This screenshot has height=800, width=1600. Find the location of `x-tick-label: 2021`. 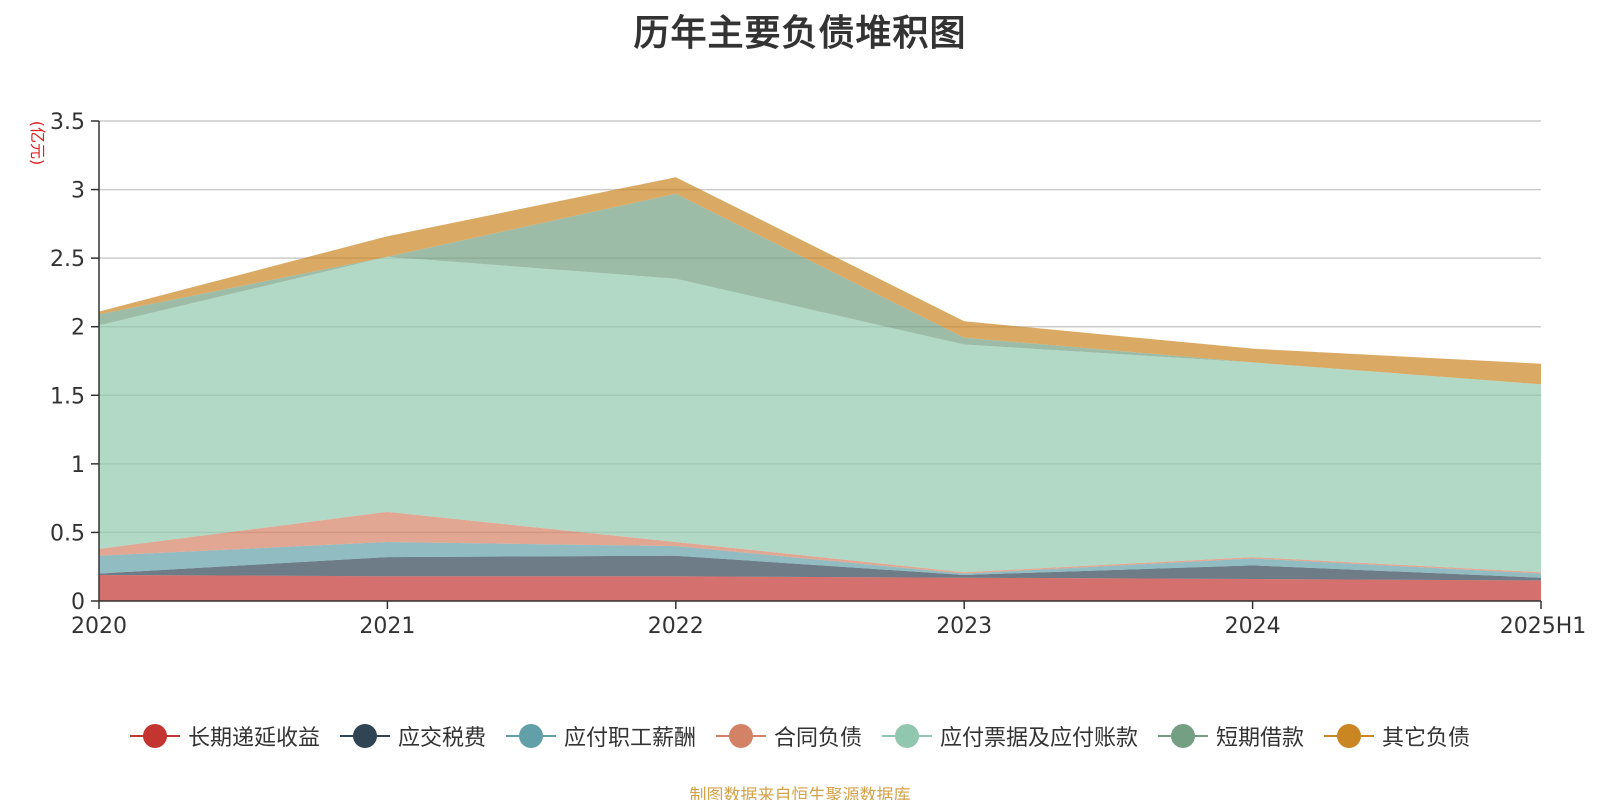

x-tick-label: 2021 is located at coordinates (387, 626).